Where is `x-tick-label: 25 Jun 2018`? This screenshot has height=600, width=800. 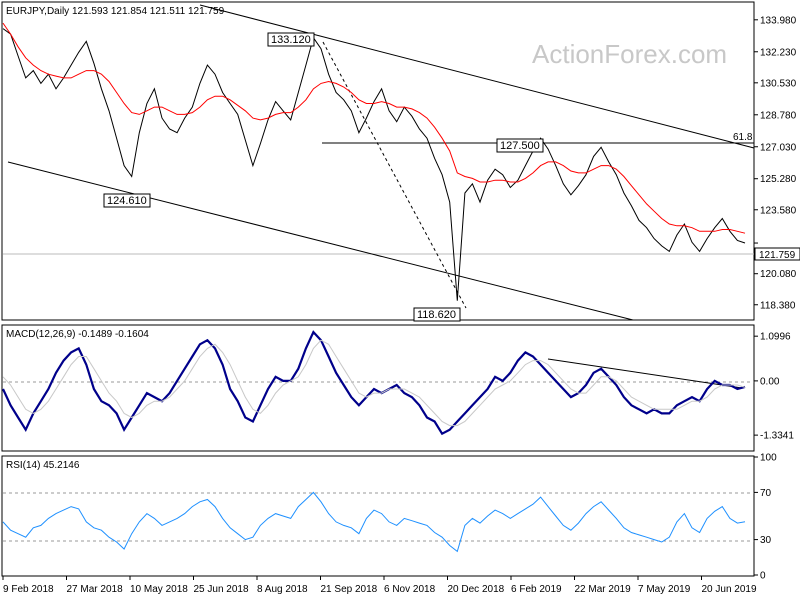
x-tick-label: 25 Jun 2018 is located at coordinates (221, 589).